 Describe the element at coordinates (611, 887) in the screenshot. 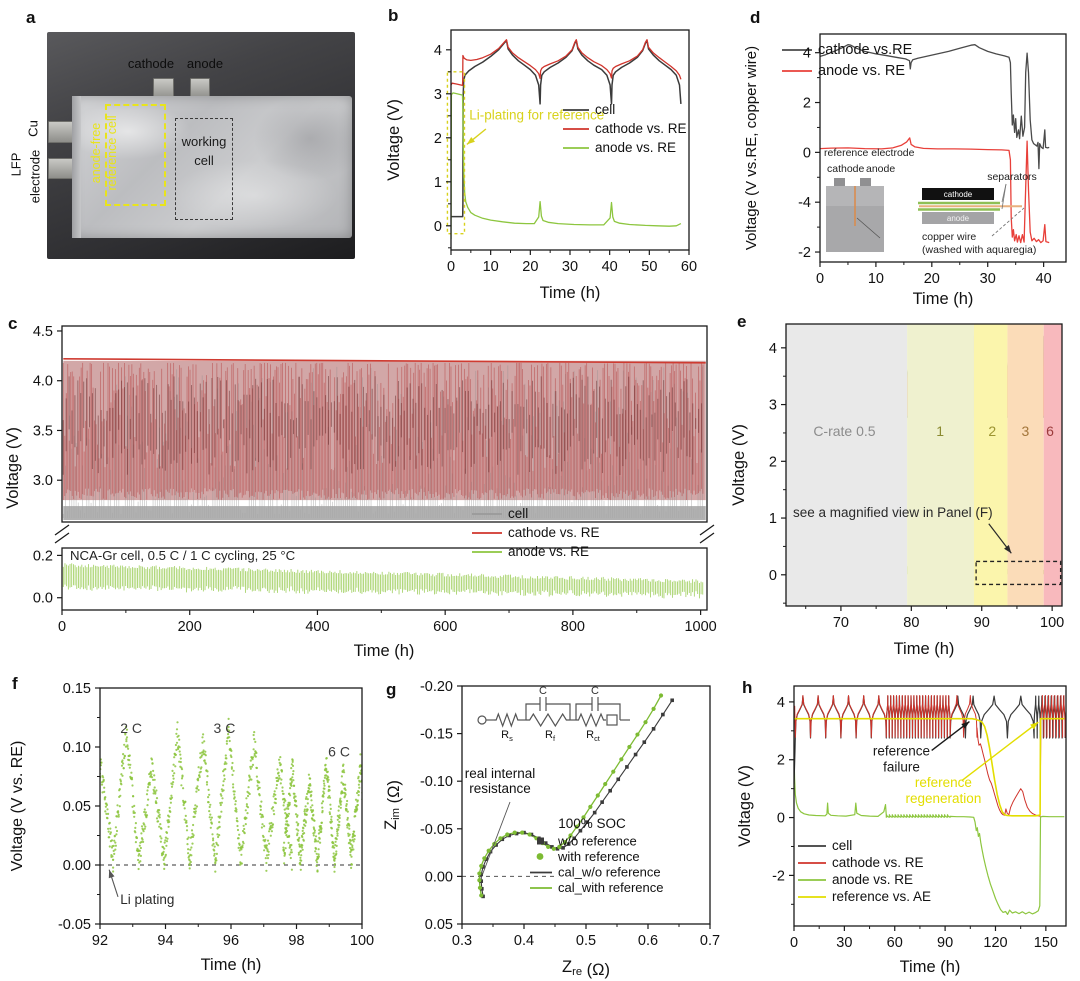

I see `svg-text: cal_with reference` at that location.